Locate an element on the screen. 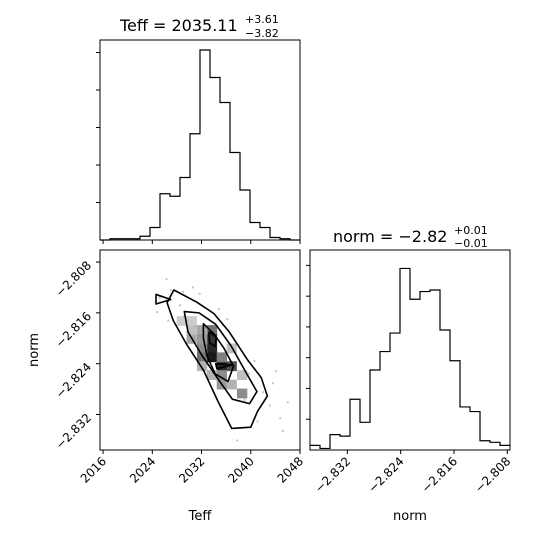 The image size is (550, 550). teff-histogram-panel is located at coordinates (198, 141).